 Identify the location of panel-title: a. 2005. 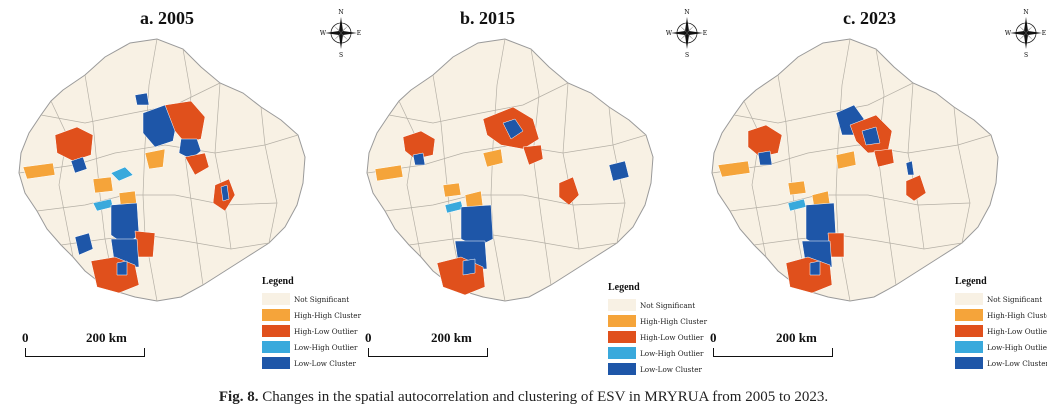
(167, 18).